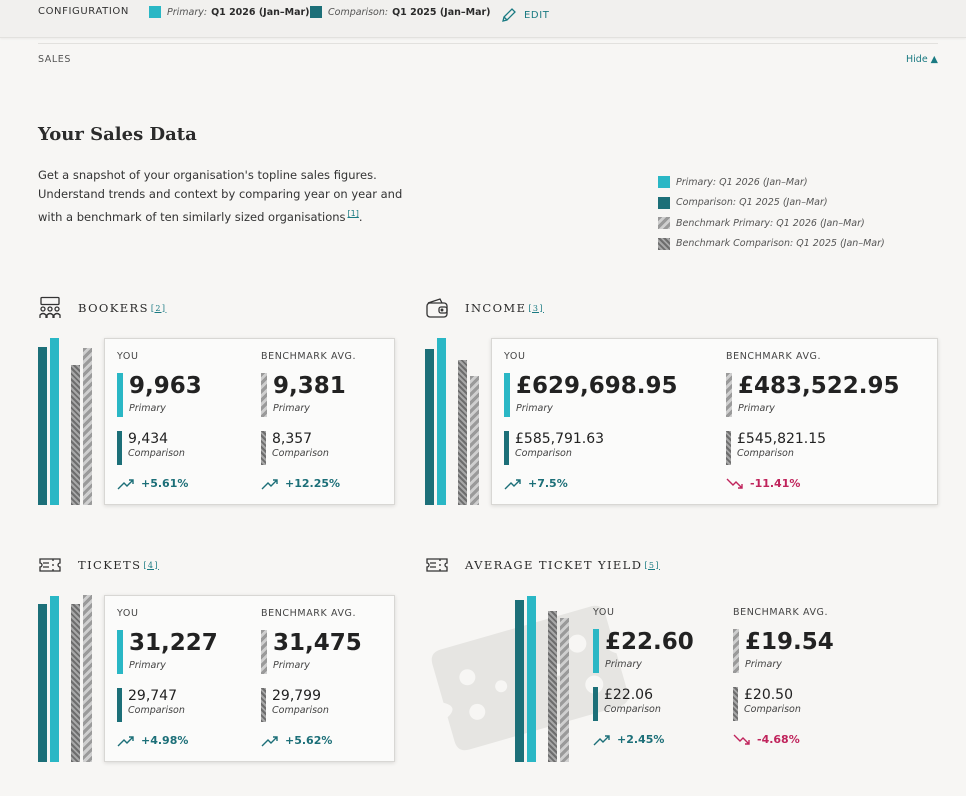 Image resolution: width=966 pixels, height=796 pixels. What do you see at coordinates (536, 308) in the screenshot?
I see `footnote-link-3: [3]` at bounding box center [536, 308].